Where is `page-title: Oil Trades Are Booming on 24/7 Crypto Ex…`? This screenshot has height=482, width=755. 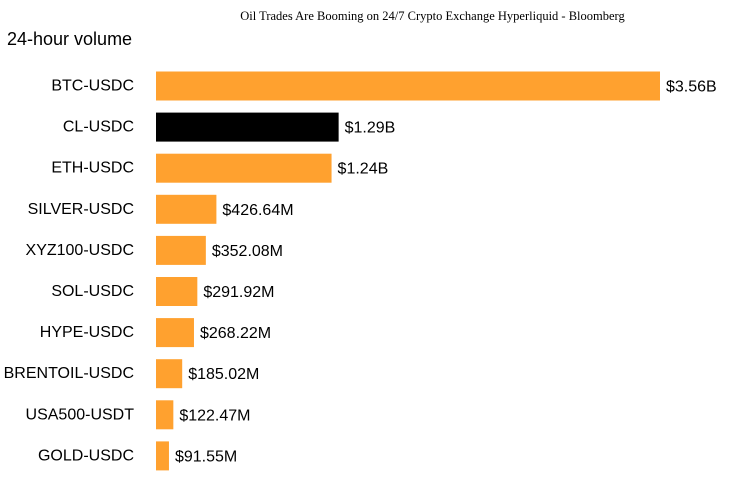 page-title: Oil Trades Are Booming on 24/7 Crypto Ex… is located at coordinates (432, 16).